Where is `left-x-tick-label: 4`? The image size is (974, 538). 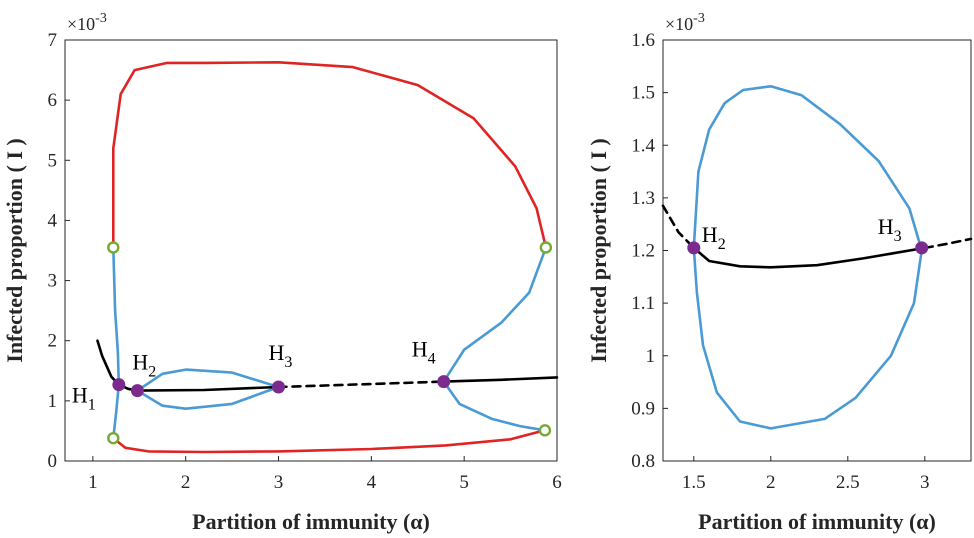
left-x-tick-label: 4 is located at coordinates (372, 482).